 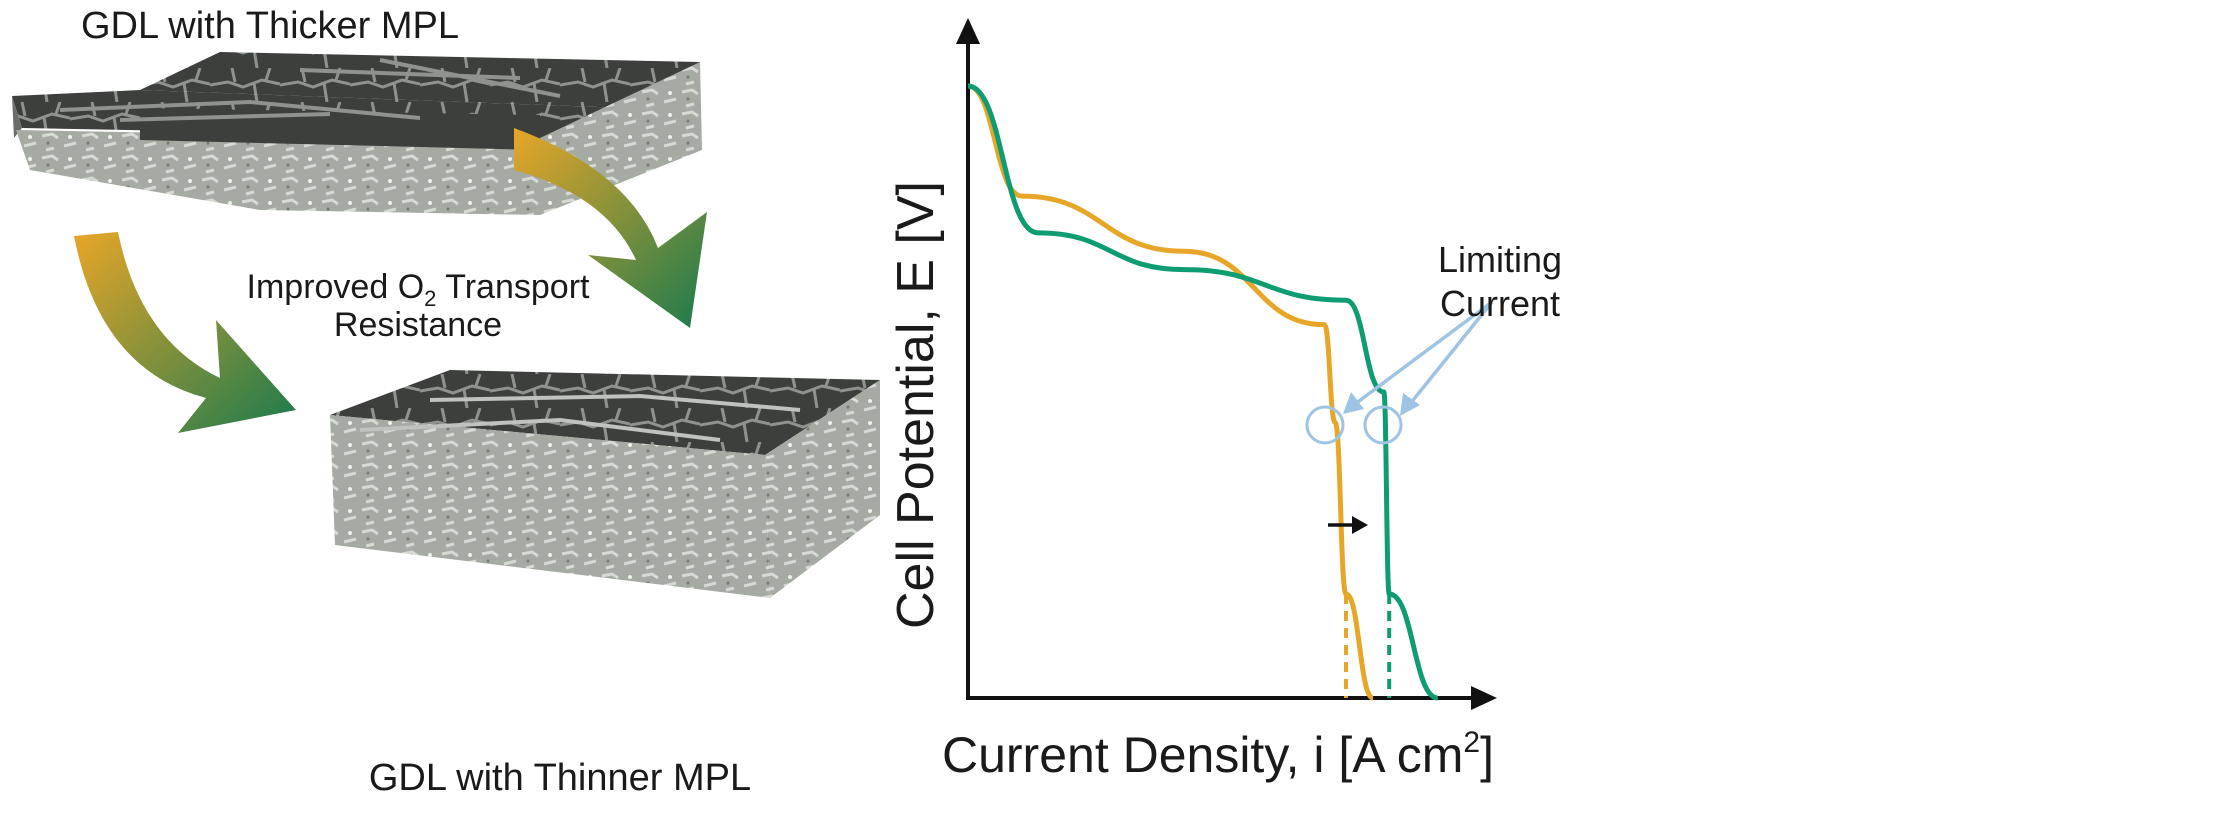 What do you see at coordinates (418, 325) in the screenshot?
I see `middle-label-line2: Resistance` at bounding box center [418, 325].